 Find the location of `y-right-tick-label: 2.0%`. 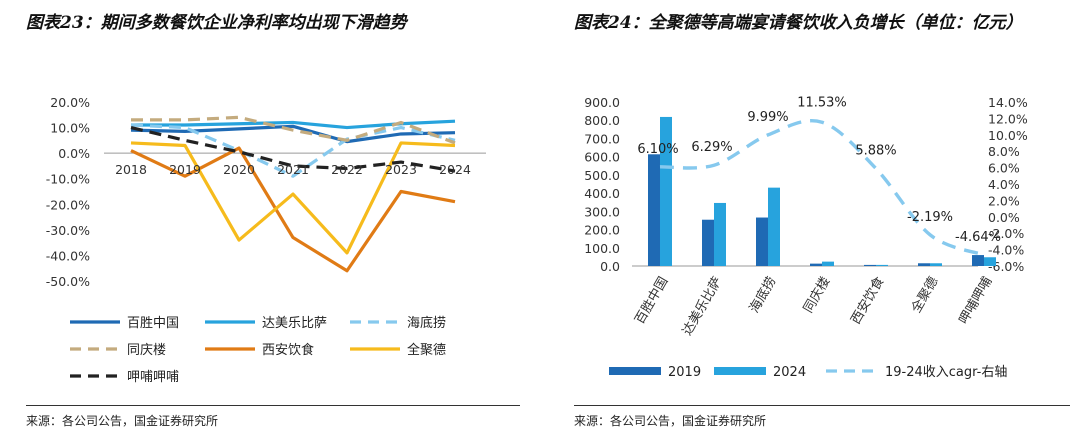

y-right-tick-label: 2.0% is located at coordinates (1004, 200).